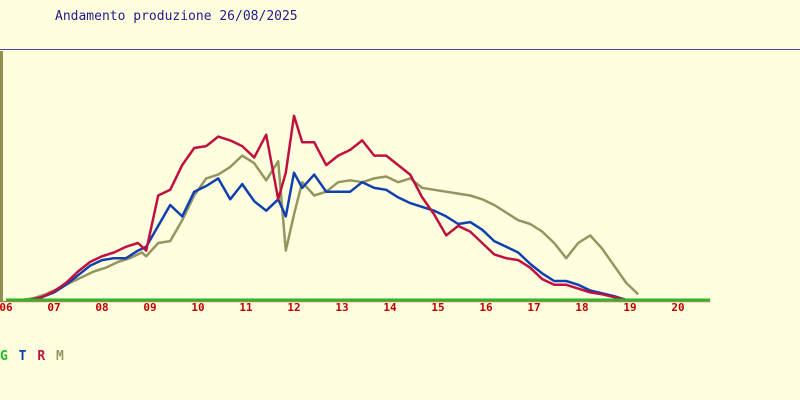  Describe the element at coordinates (629, 307) in the screenshot. I see `x-tick-label: 19` at that location.